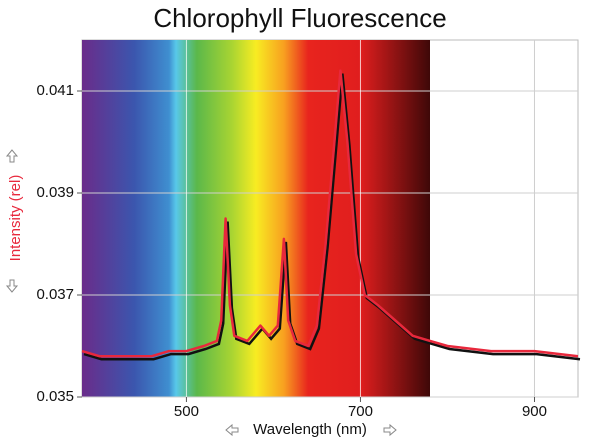 The image size is (600, 442). I want to click on y-tick-label: 0.037, so click(55, 294).